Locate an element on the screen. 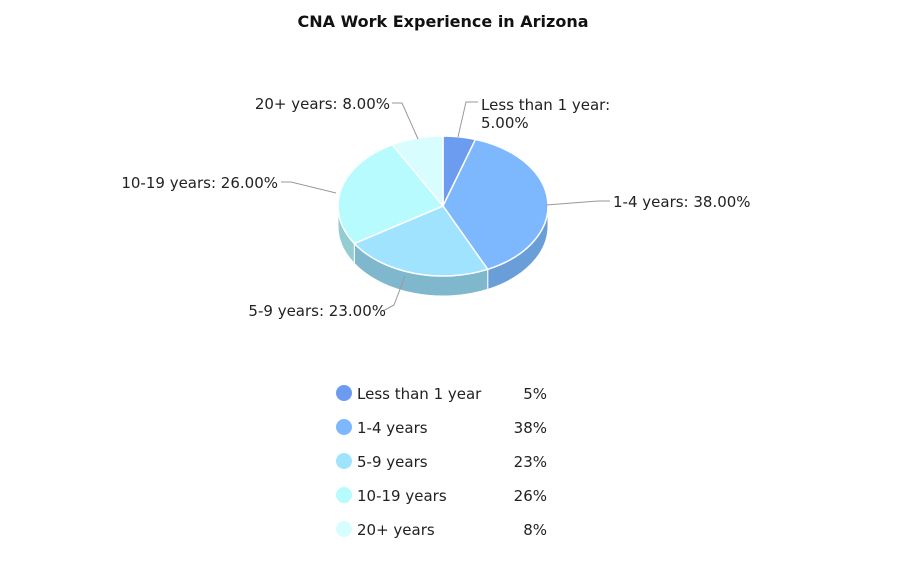 Image resolution: width=899 pixels, height=564 pixels. legend-item: 1-4 years 38% is located at coordinates (441, 428).